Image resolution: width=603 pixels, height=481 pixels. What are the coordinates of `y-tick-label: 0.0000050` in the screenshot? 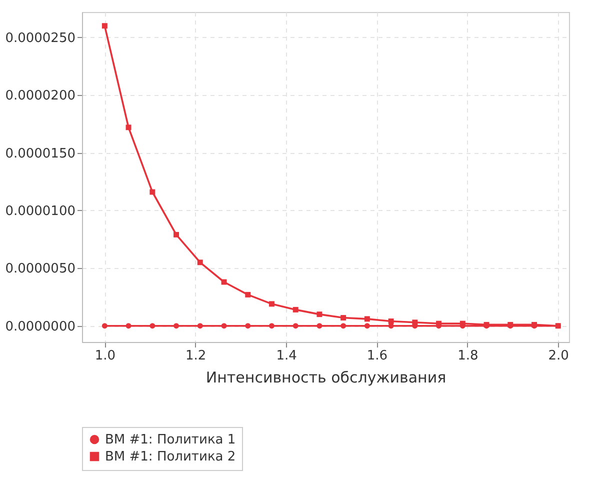 It's located at (40, 269).